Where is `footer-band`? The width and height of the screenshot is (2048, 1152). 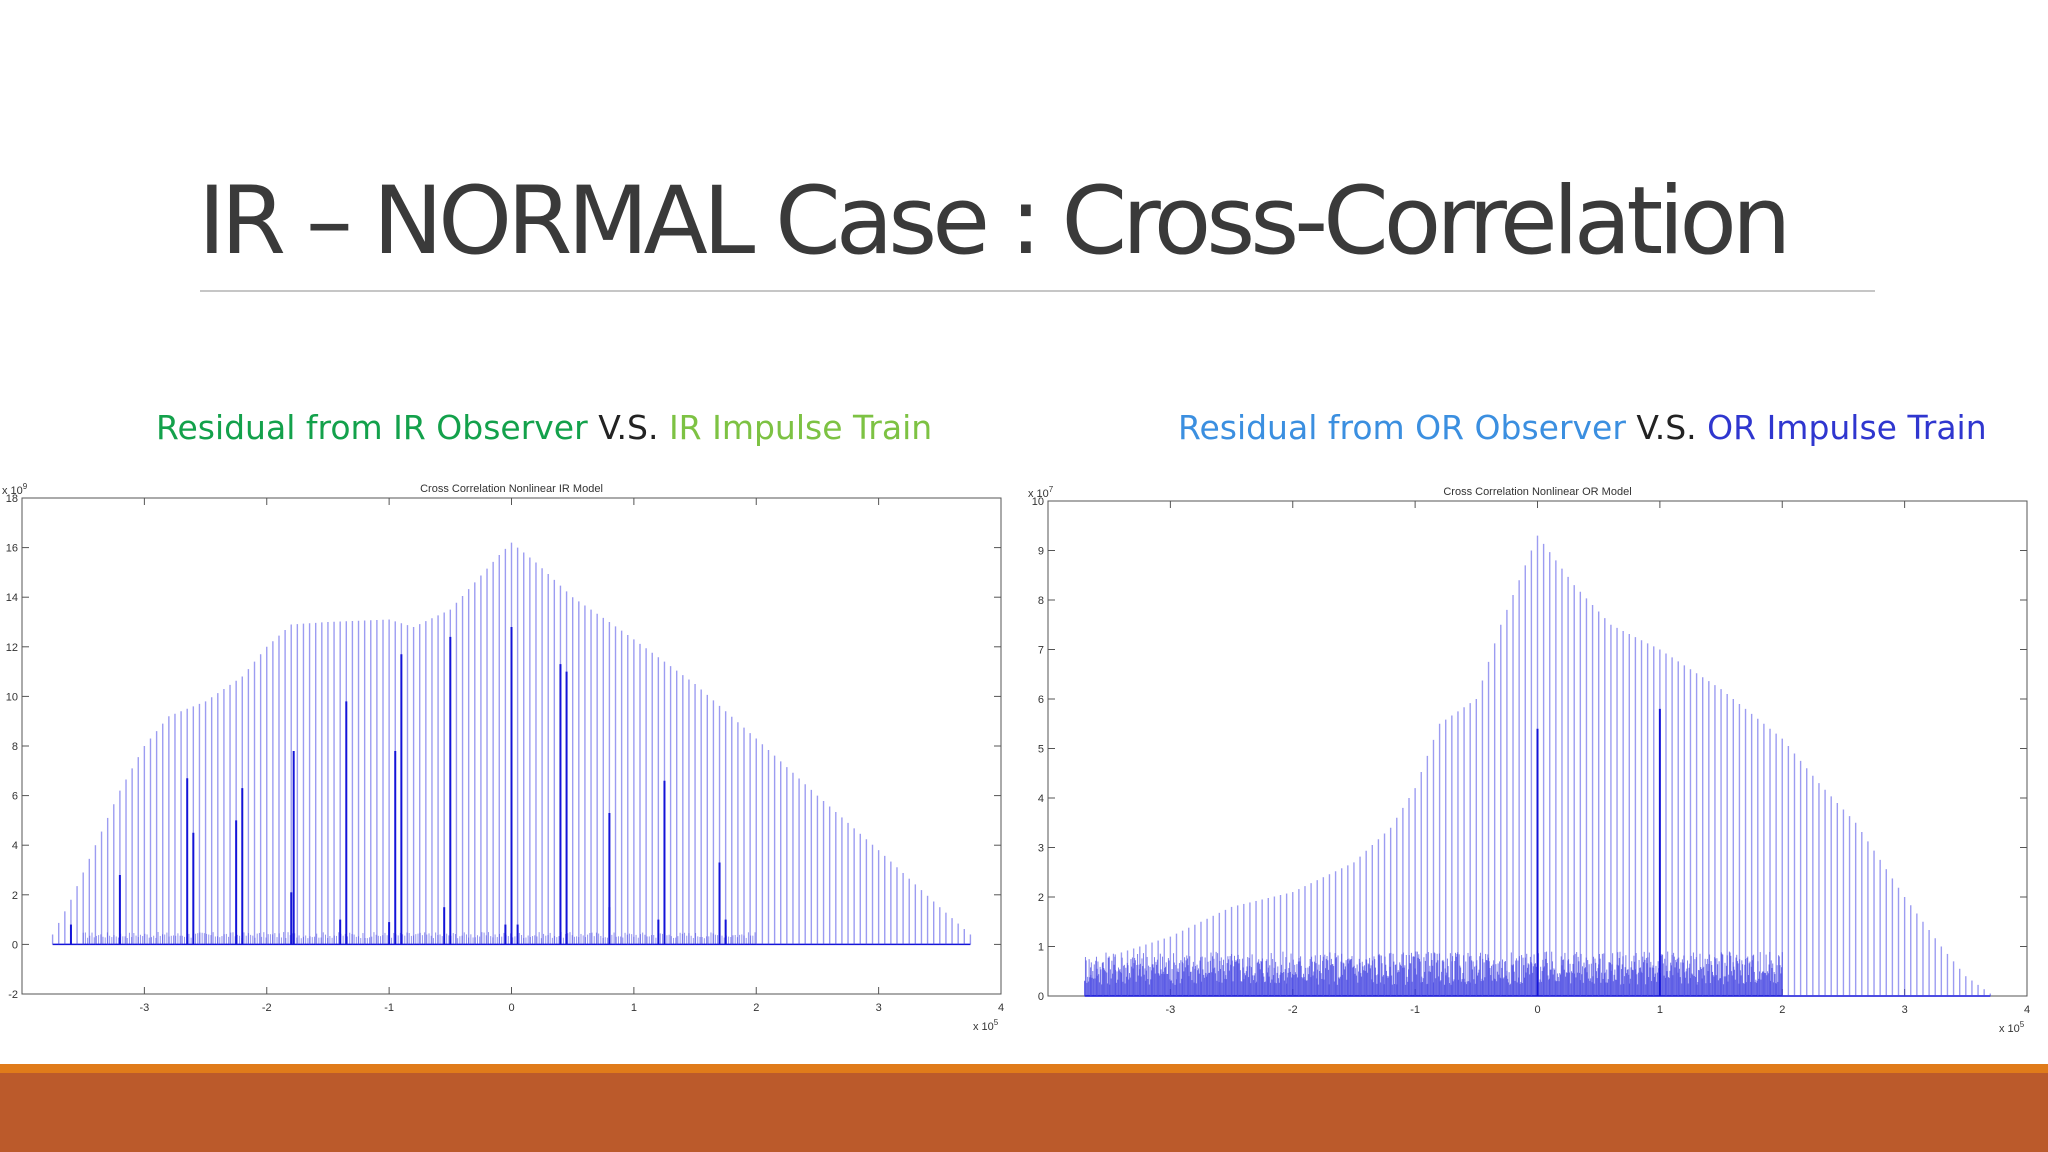 footer-band is located at coordinates (1024, 1112).